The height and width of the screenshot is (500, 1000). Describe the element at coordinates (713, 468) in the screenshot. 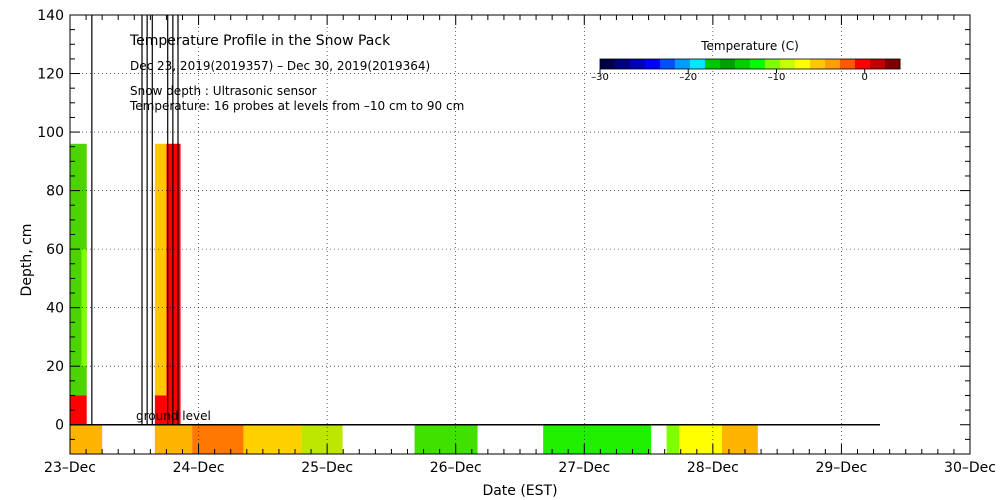

I see `x-tick-label: 28–Dec` at that location.